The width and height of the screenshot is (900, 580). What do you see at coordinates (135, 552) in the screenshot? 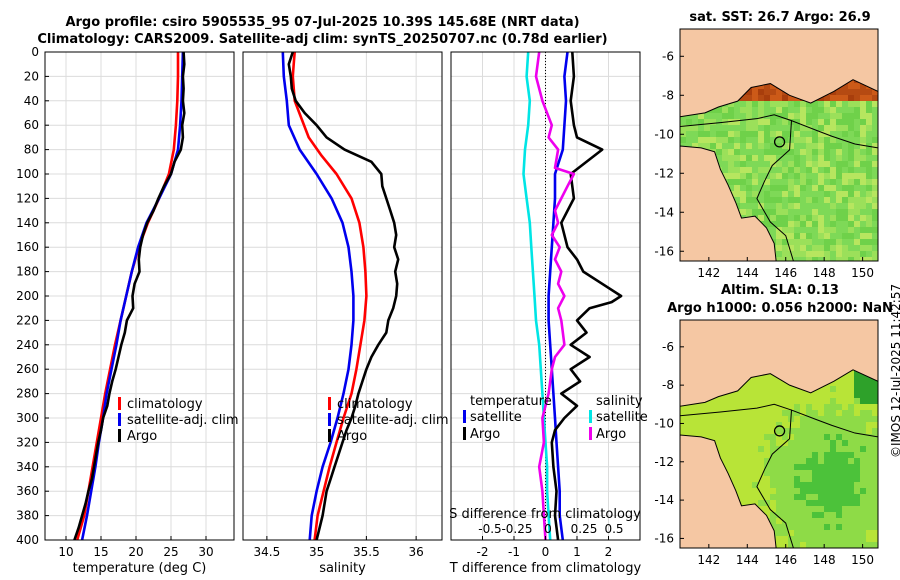
I see `x-tick-label: 20` at bounding box center [135, 552].